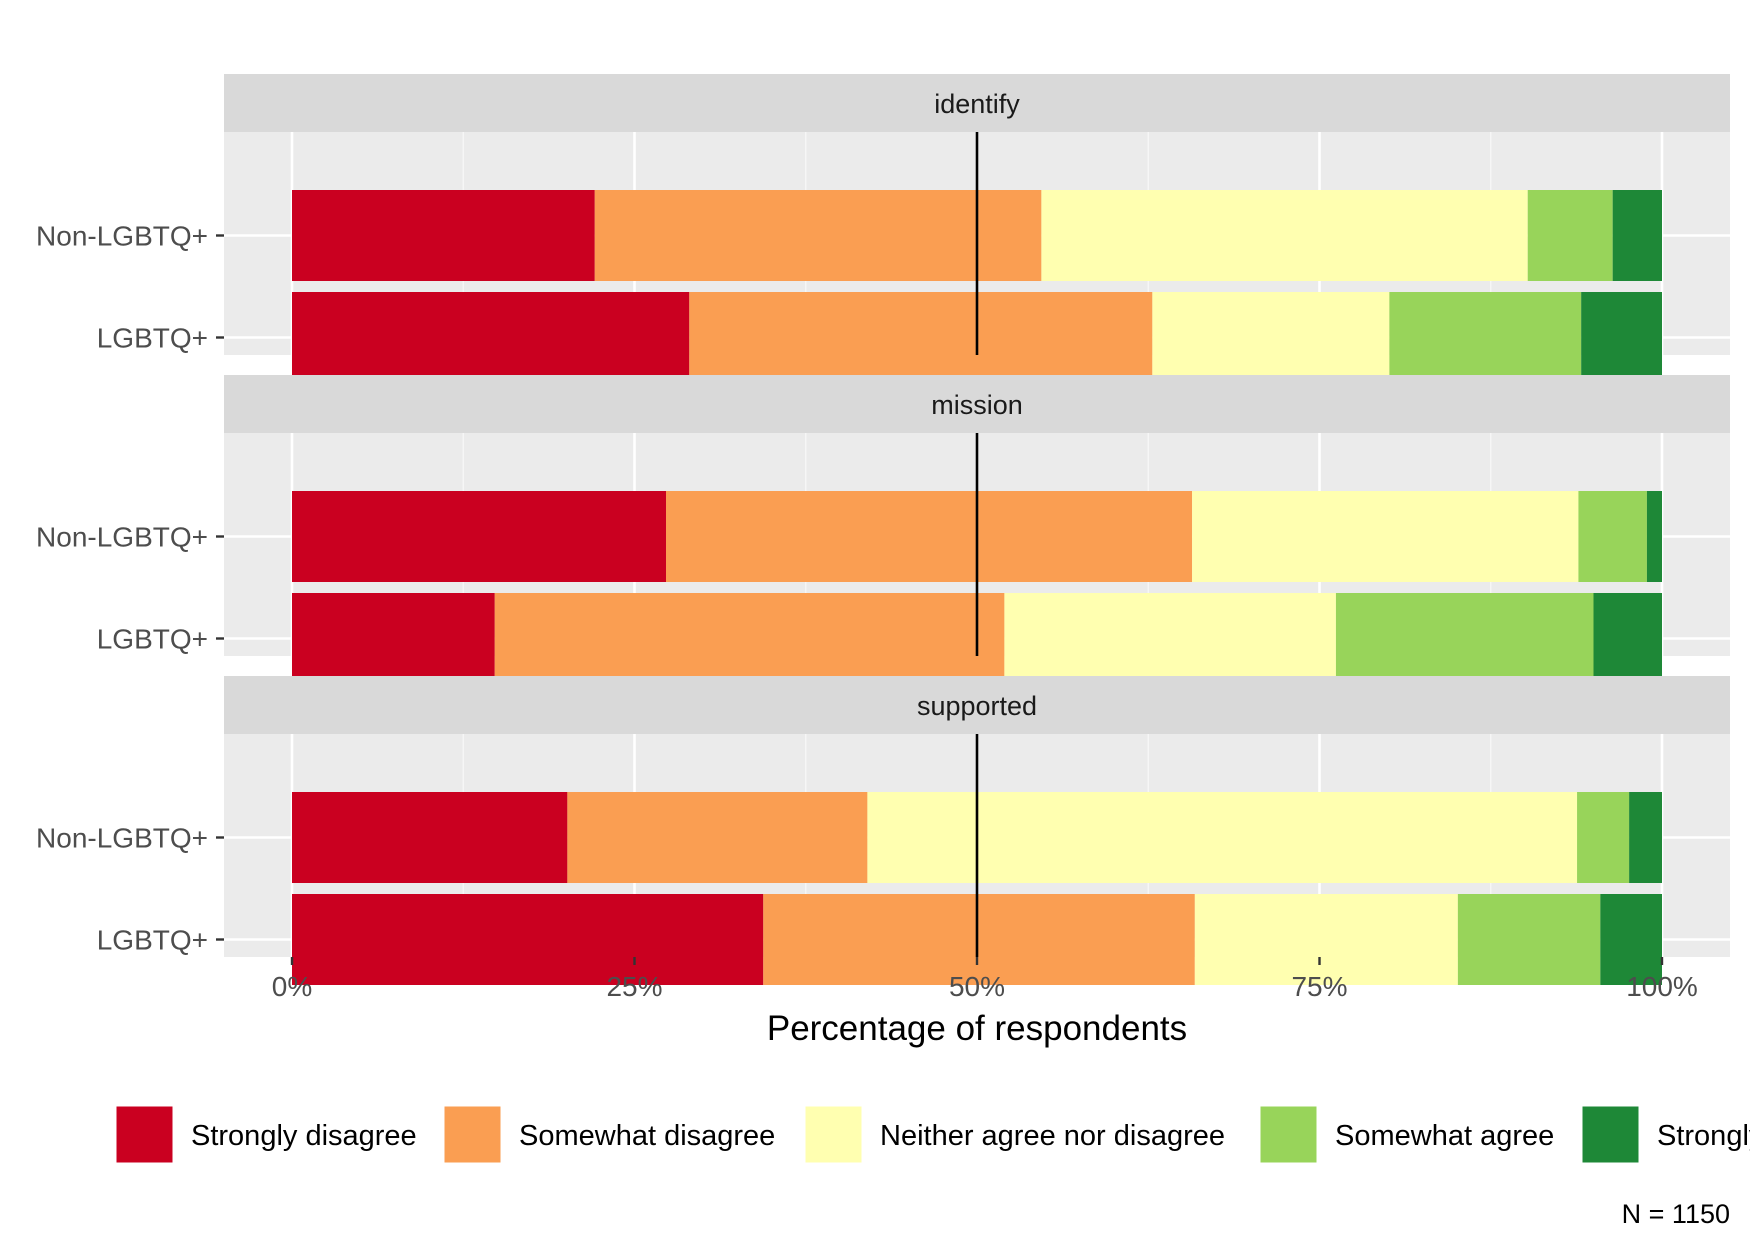 This screenshot has width=1750, height=1250. What do you see at coordinates (1444, 1136) in the screenshot?
I see `legend-label: Somewhat agree` at bounding box center [1444, 1136].